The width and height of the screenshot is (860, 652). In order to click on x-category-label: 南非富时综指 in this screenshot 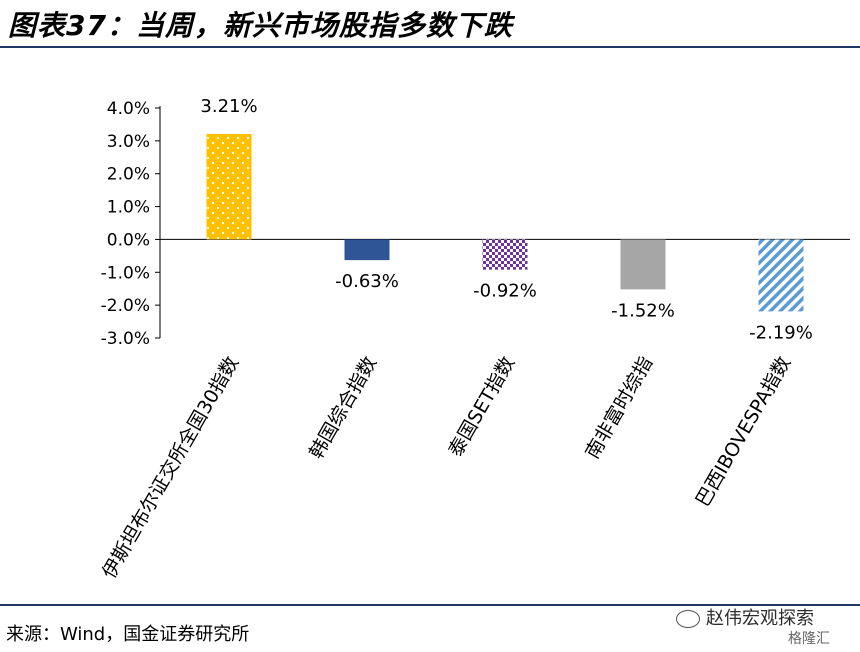, I will do `click(619, 408)`.